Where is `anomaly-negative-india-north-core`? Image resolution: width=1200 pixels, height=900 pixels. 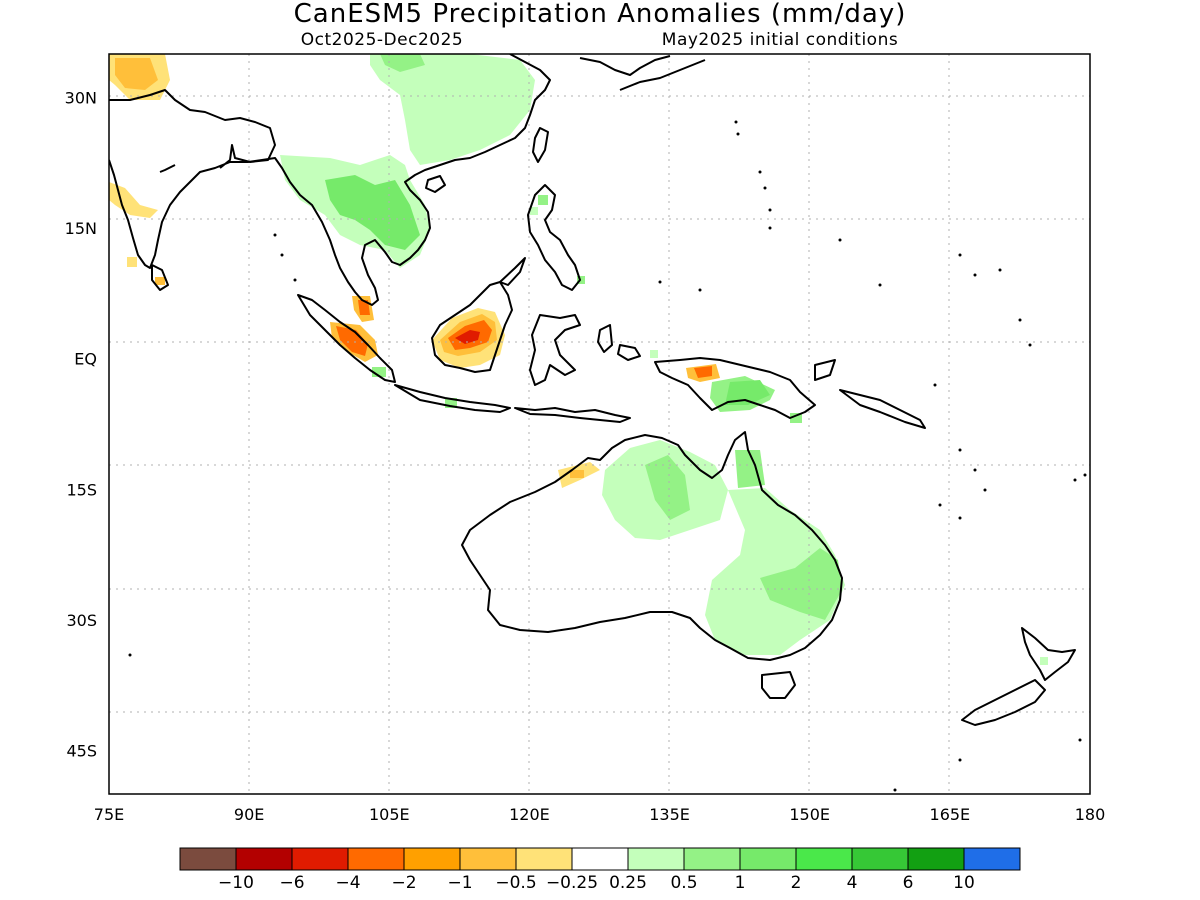
anomaly-negative-india-north-core is located at coordinates (136, 74).